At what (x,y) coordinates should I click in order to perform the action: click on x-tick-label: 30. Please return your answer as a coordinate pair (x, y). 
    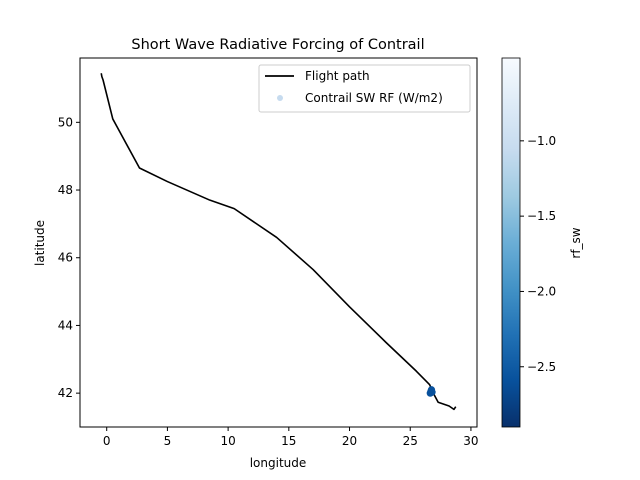
    Looking at the image, I should click on (470, 441).